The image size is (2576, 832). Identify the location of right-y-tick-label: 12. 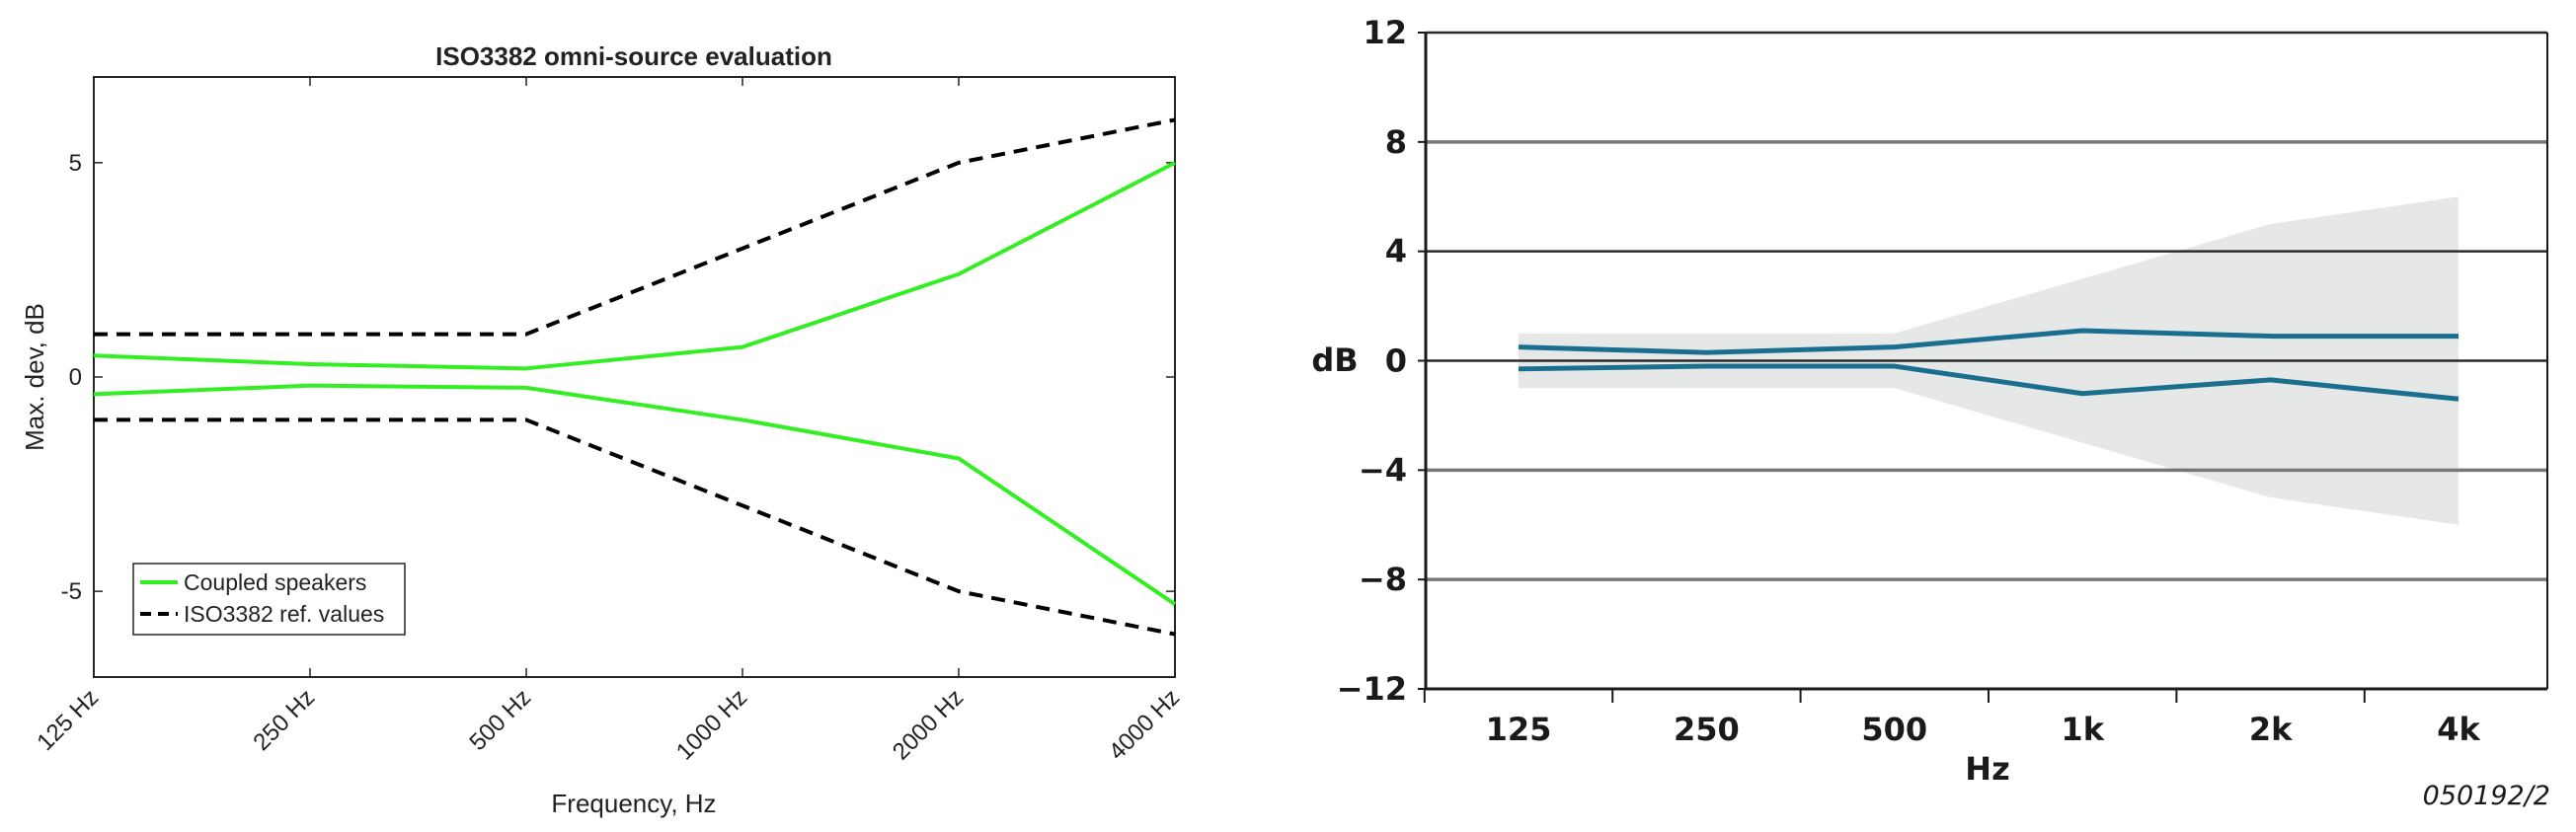
(1385, 32).